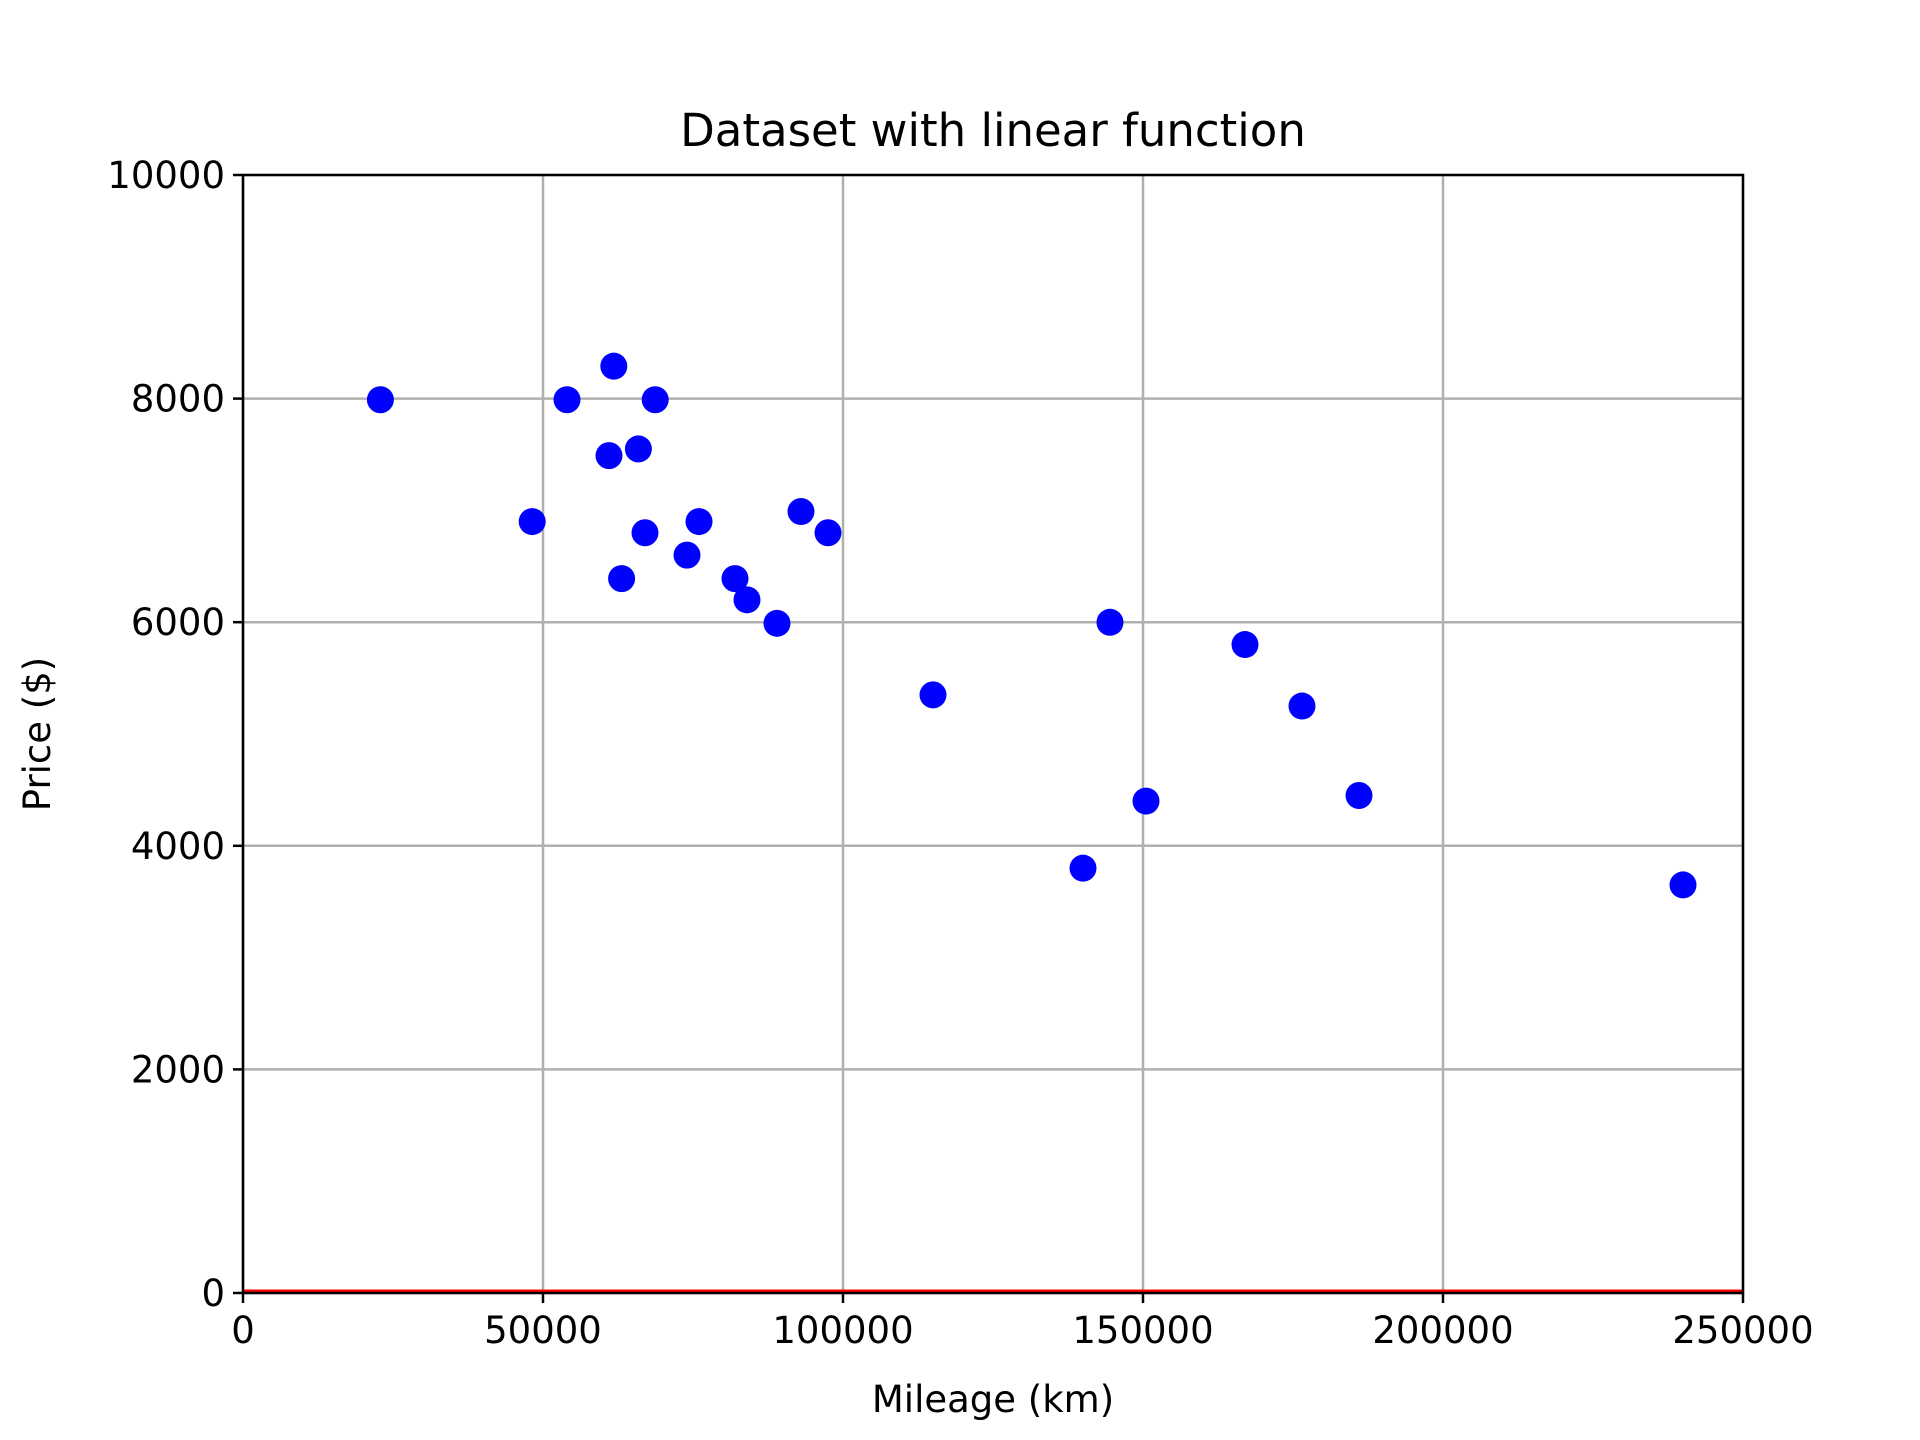 This screenshot has height=1440, width=1920. Describe the element at coordinates (166, 175) in the screenshot. I see `y-tick-label: 10000` at that location.